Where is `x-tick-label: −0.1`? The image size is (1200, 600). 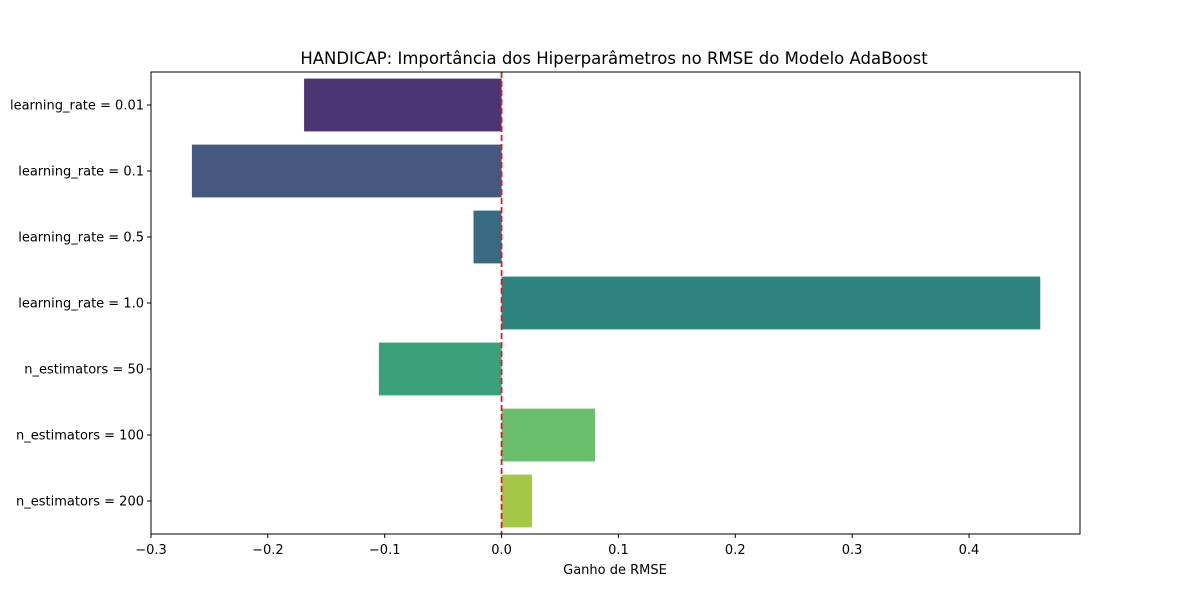
x-tick-label: −0.1 is located at coordinates (385, 550).